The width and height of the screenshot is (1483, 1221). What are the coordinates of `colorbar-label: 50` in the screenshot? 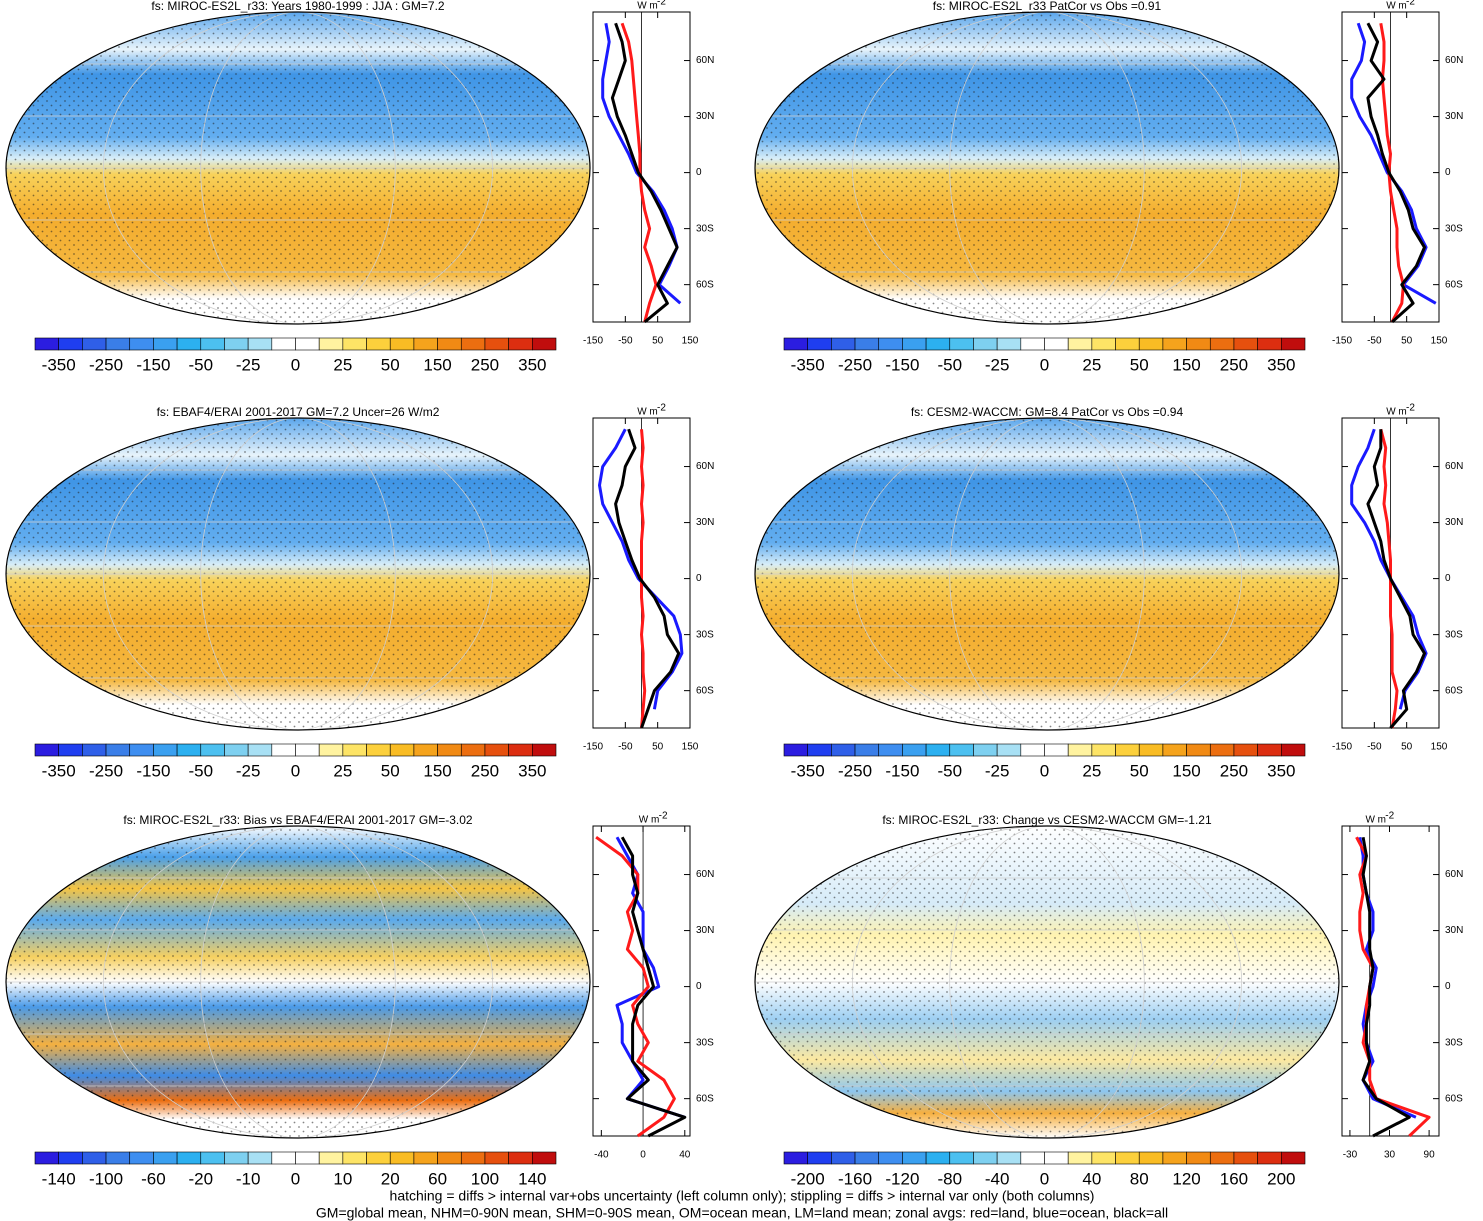 It's located at (390, 364).